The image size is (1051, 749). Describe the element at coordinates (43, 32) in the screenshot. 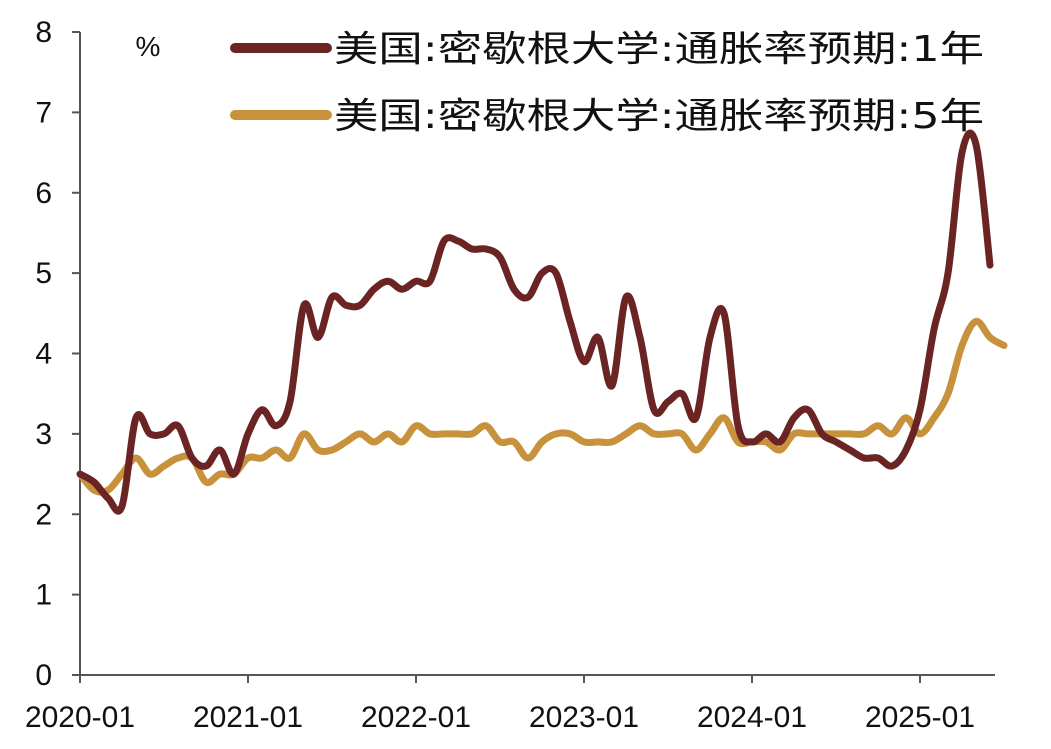

I see `y-tick-label: 8` at that location.